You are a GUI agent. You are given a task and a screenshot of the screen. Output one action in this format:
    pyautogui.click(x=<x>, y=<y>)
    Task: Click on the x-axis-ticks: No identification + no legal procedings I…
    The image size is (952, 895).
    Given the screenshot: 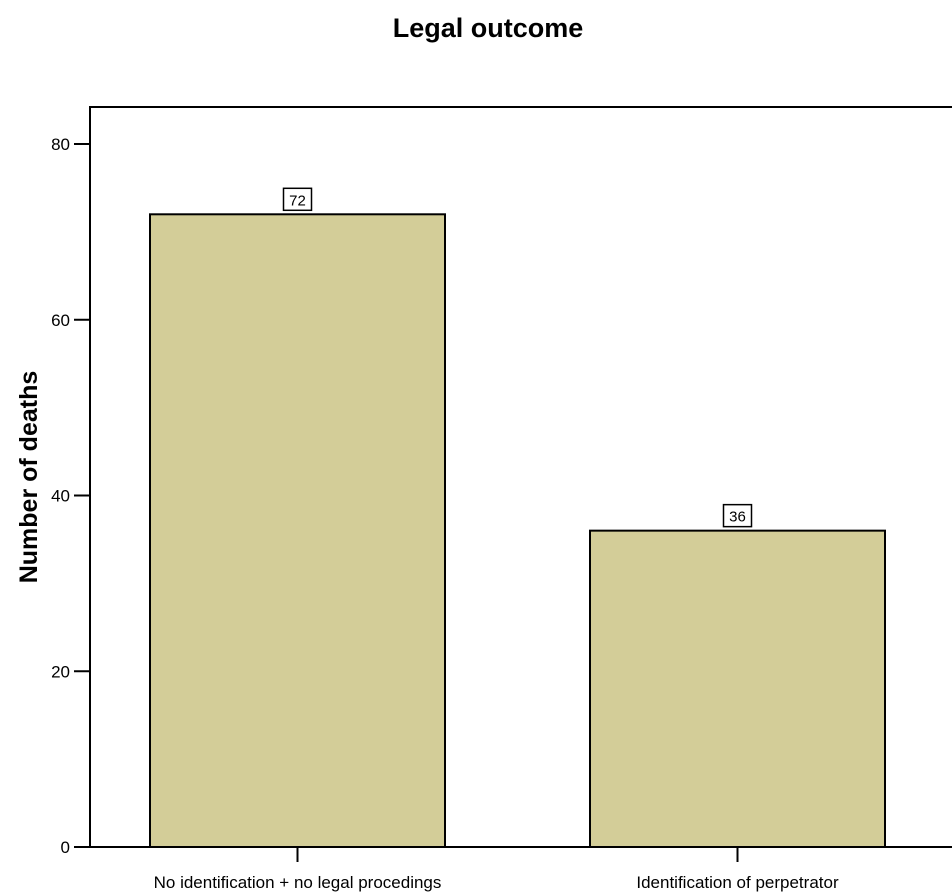 What is the action you would take?
    pyautogui.click(x=496, y=869)
    